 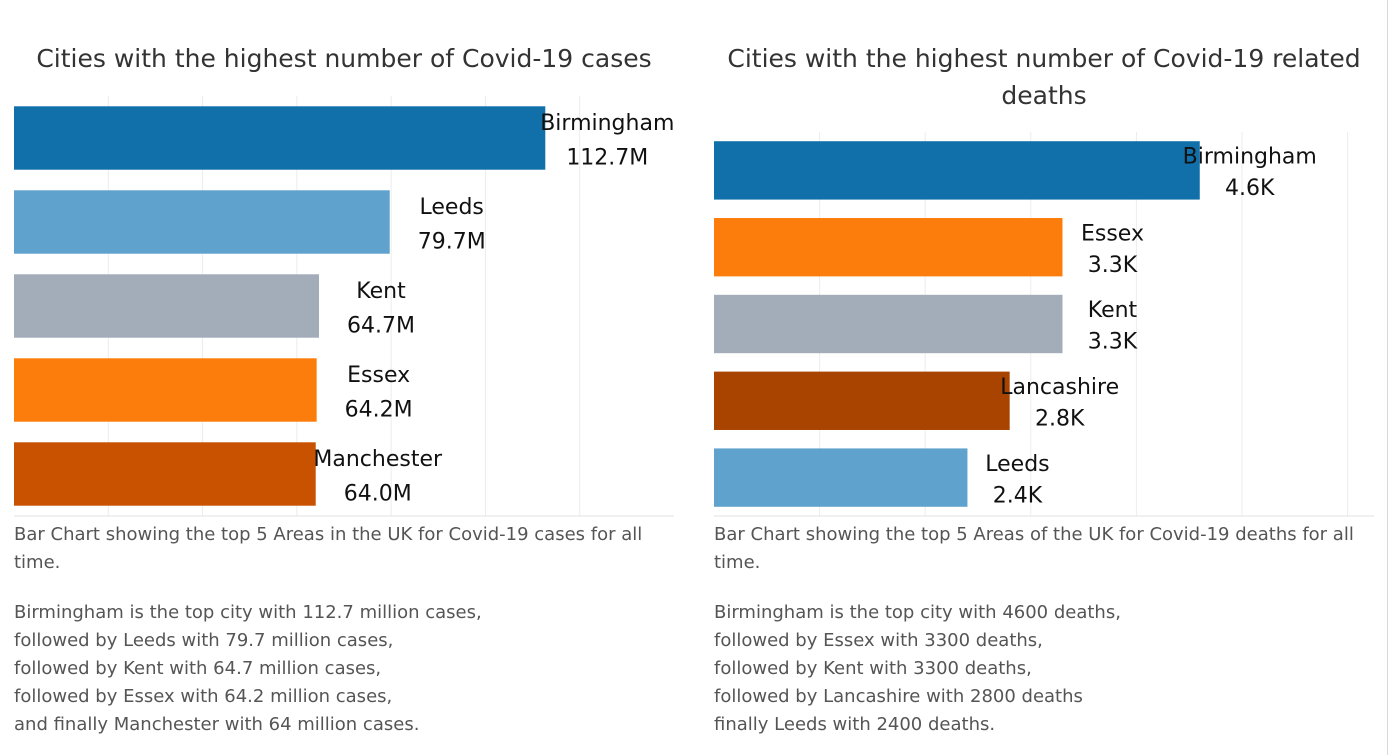 What do you see at coordinates (1059, 387) in the screenshot?
I see `category-label: Lancashire` at bounding box center [1059, 387].